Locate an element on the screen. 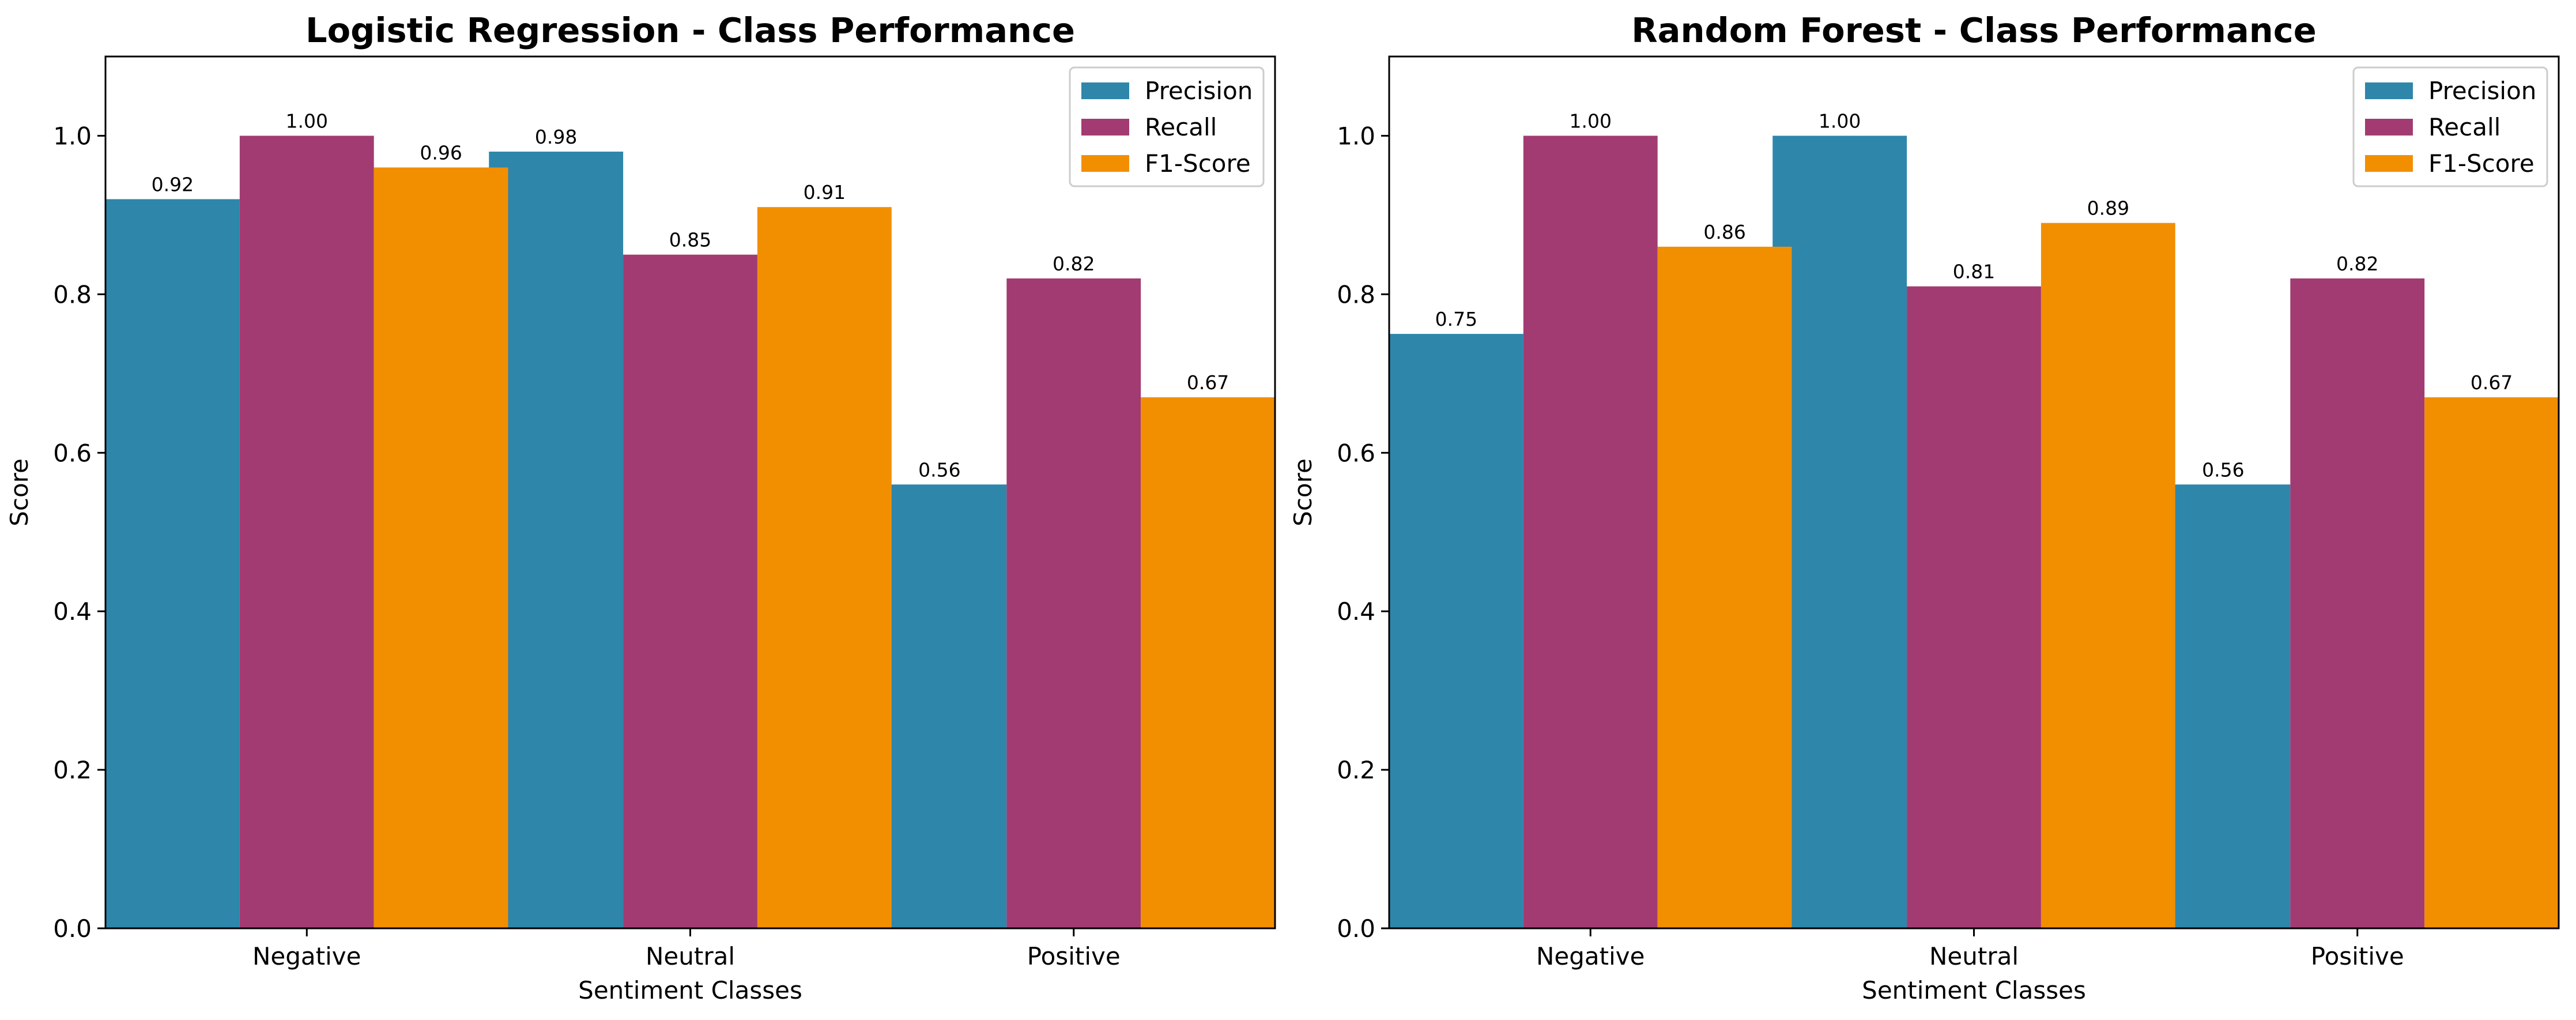 The height and width of the screenshot is (1020, 2576). bar-value-label: 0.75 is located at coordinates (1456, 319).